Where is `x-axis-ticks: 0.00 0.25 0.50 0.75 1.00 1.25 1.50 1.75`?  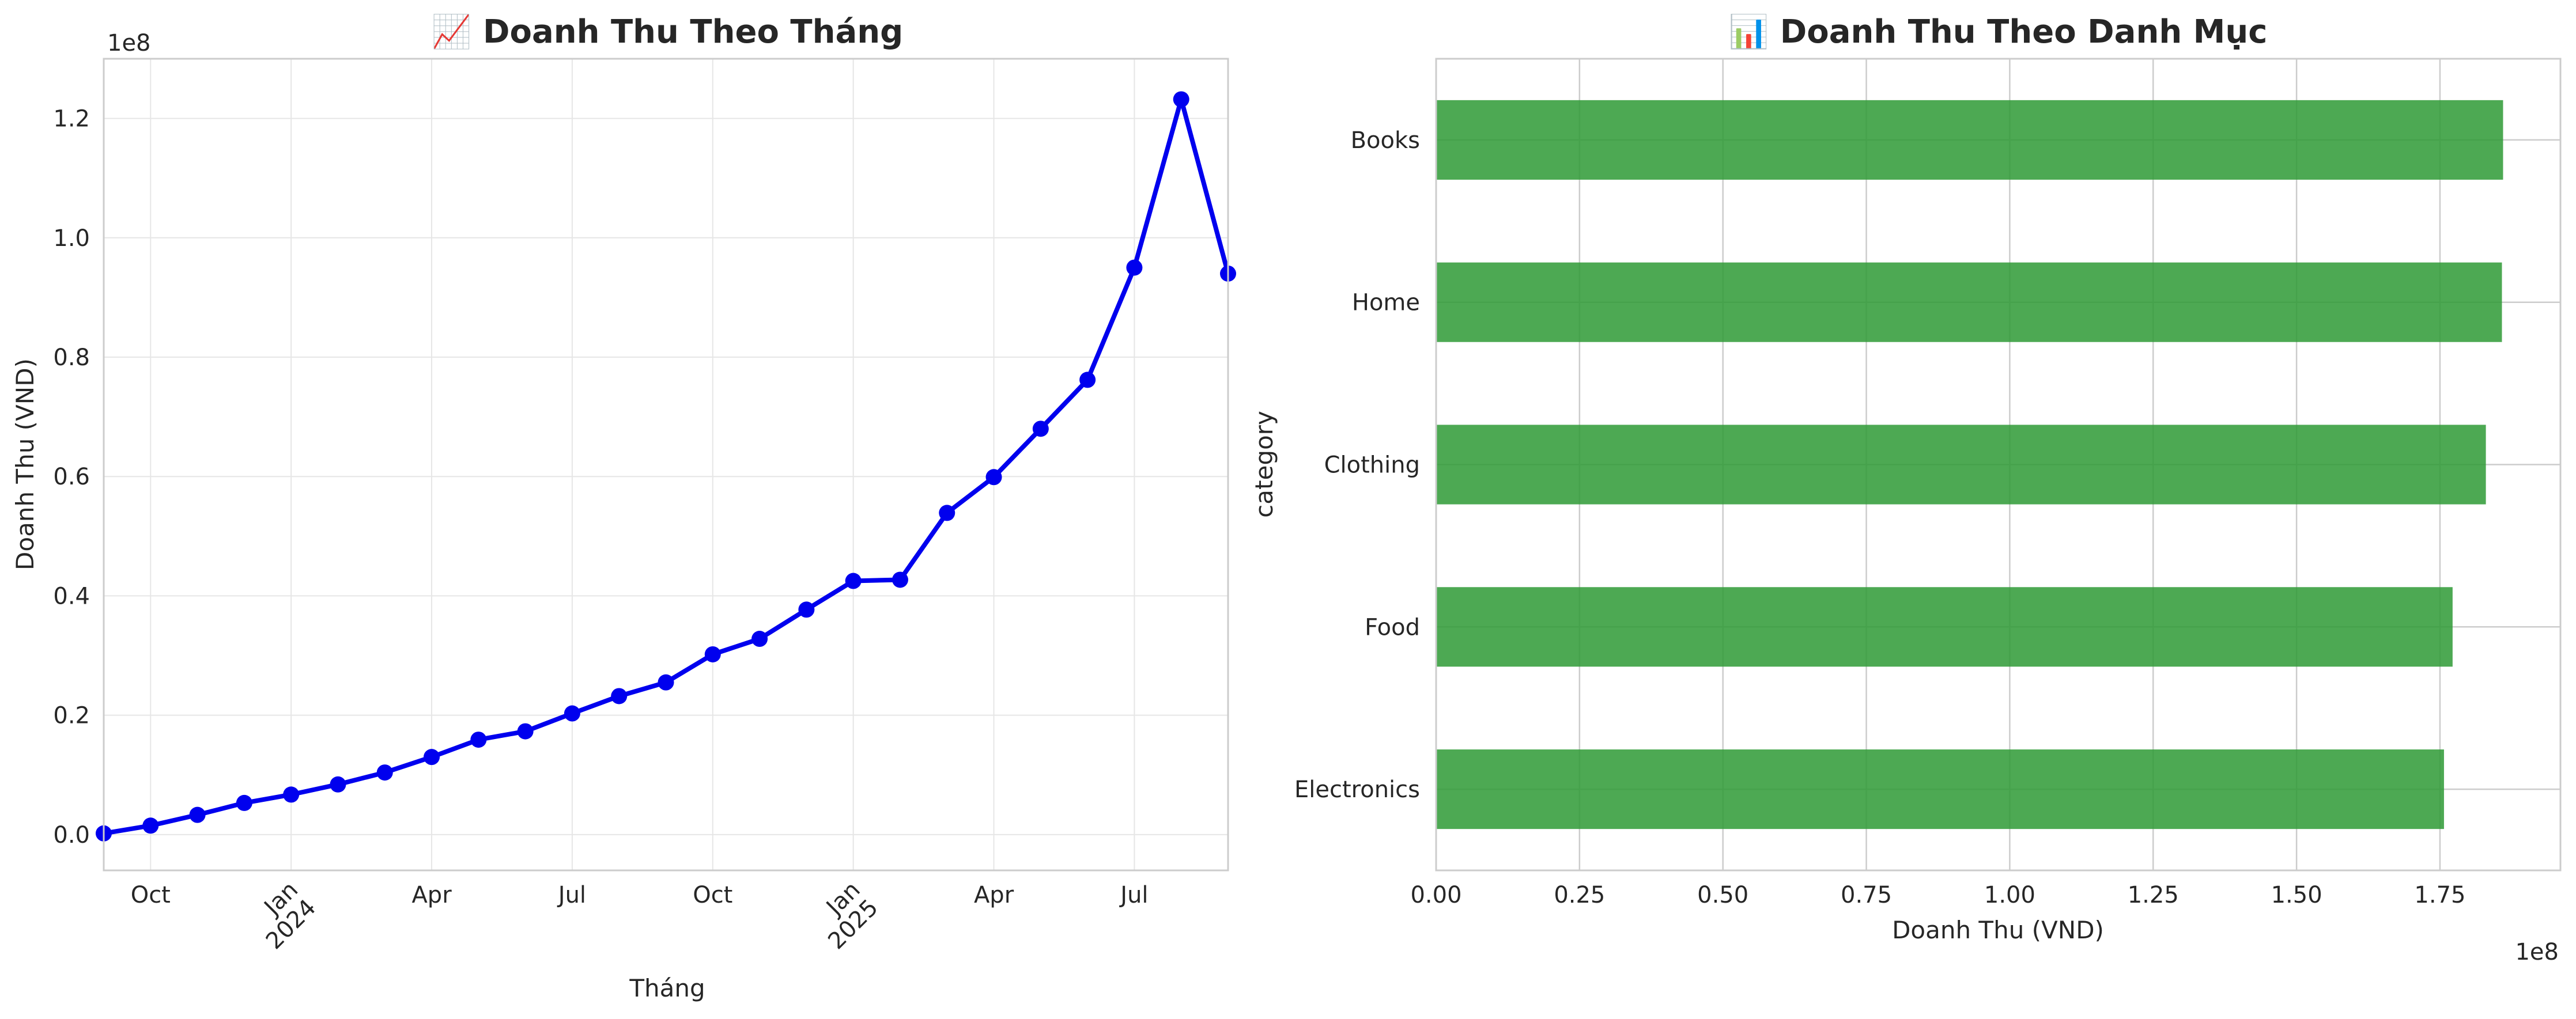 x-axis-ticks: 0.00 0.25 0.50 0.75 1.00 1.25 1.50 1.75 is located at coordinates (1937, 895).